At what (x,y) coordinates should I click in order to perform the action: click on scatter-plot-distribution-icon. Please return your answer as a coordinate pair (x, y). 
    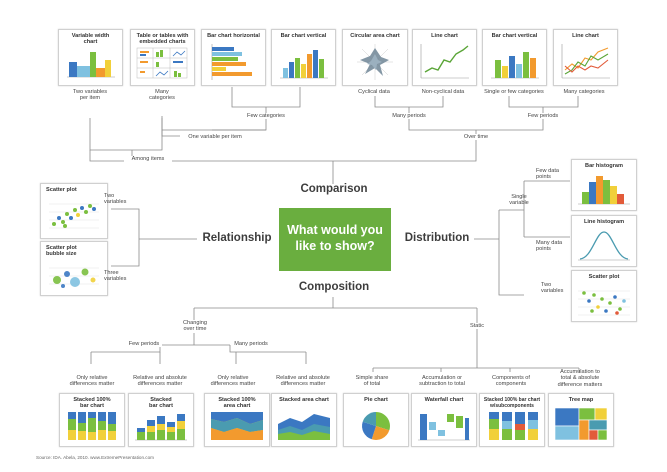
    Looking at the image, I should click on (604, 303).